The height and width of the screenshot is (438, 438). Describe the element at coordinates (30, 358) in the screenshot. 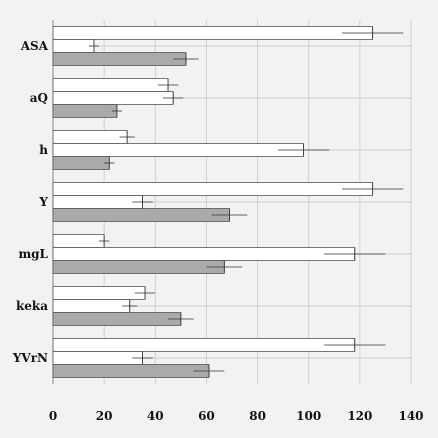

I see `category-label: YVrN` at that location.